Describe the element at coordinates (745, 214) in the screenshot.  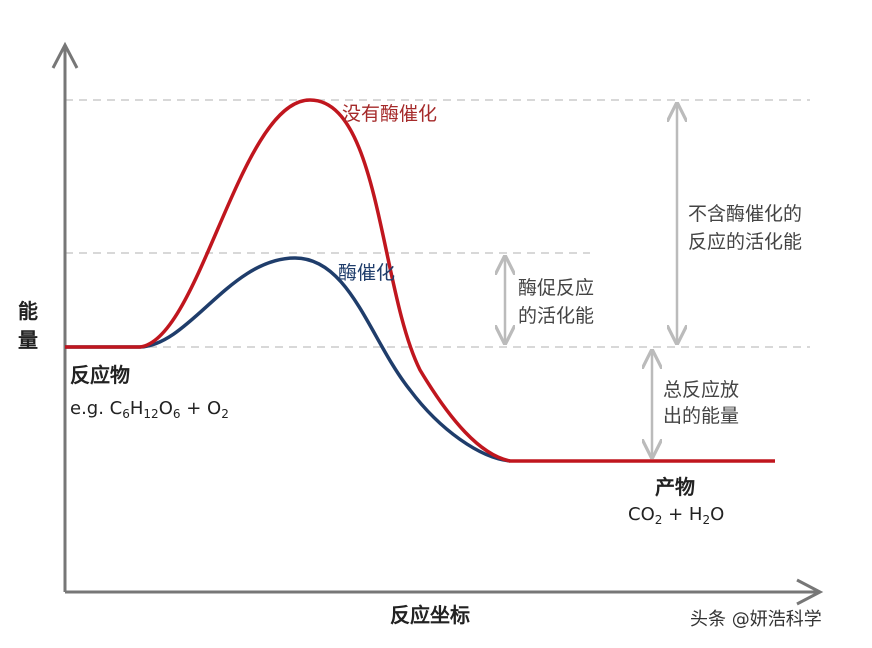
I see `annotation: 不含酶催化的` at that location.